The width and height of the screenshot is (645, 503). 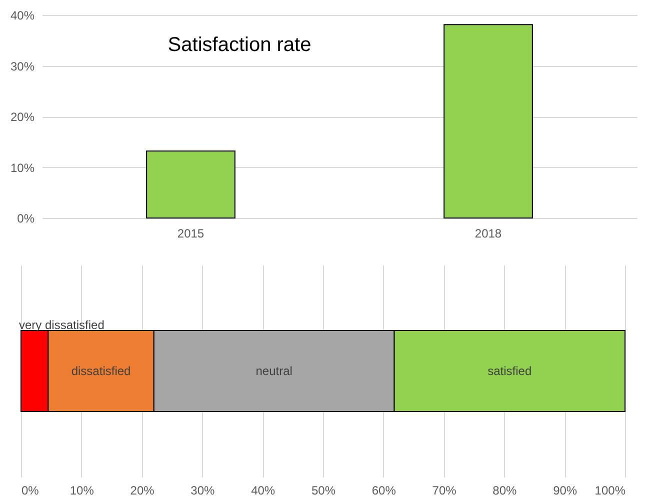 What do you see at coordinates (101, 371) in the screenshot?
I see `series-label: dissatisfied` at bounding box center [101, 371].